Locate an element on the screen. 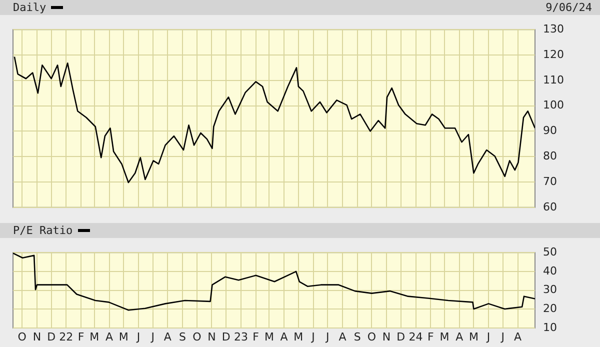 This screenshot has height=347, width=600. y-tick-label: 130 is located at coordinates (553, 29).